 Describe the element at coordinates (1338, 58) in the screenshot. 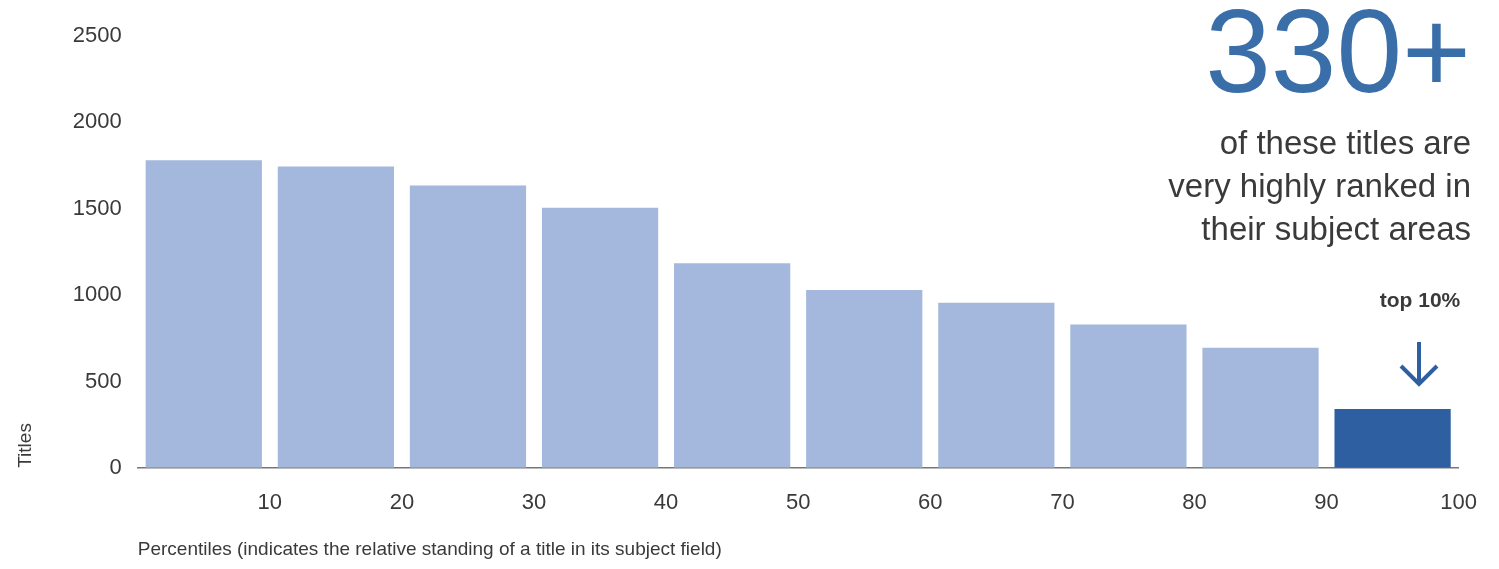

I see `annotation: 330+` at that location.